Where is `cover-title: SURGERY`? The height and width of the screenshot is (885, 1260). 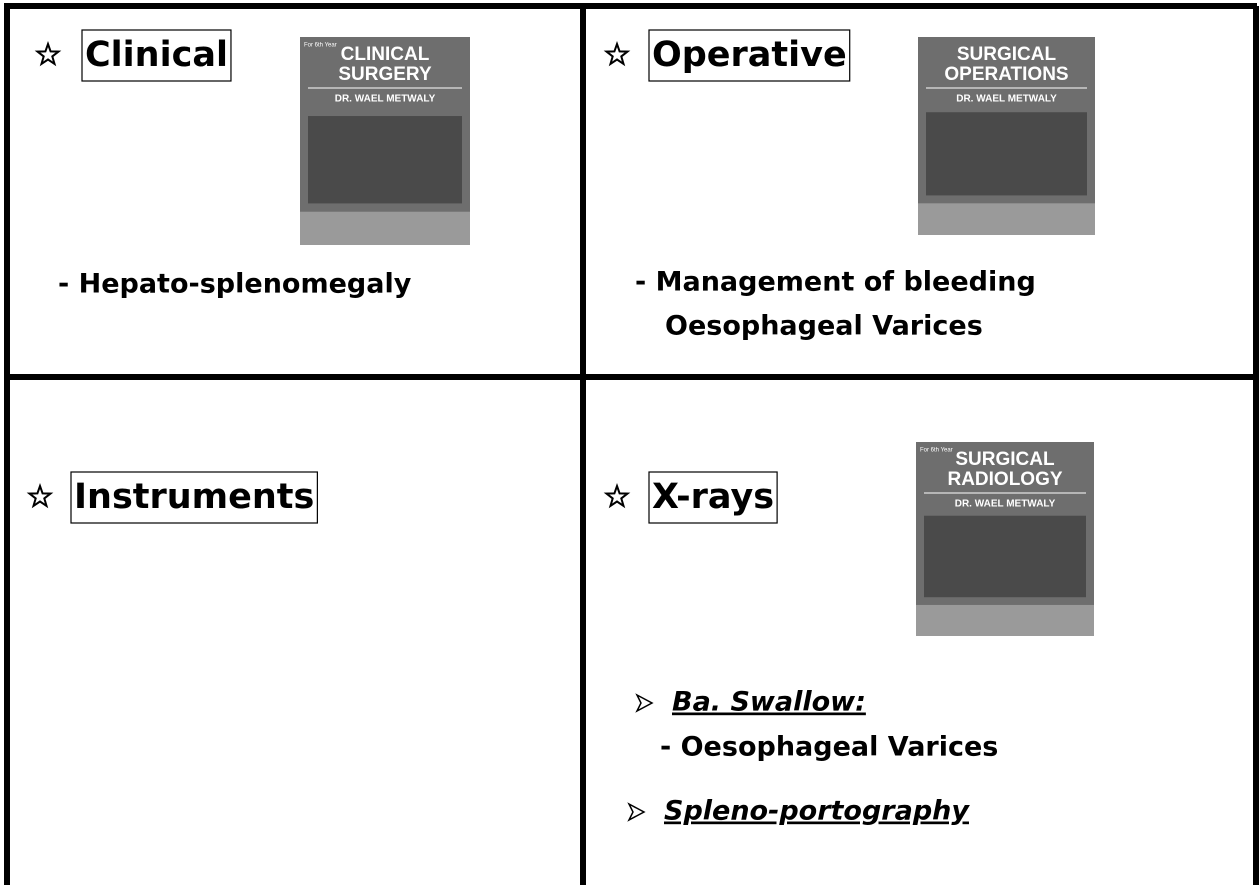
cover-title: SURGERY is located at coordinates (385, 74).